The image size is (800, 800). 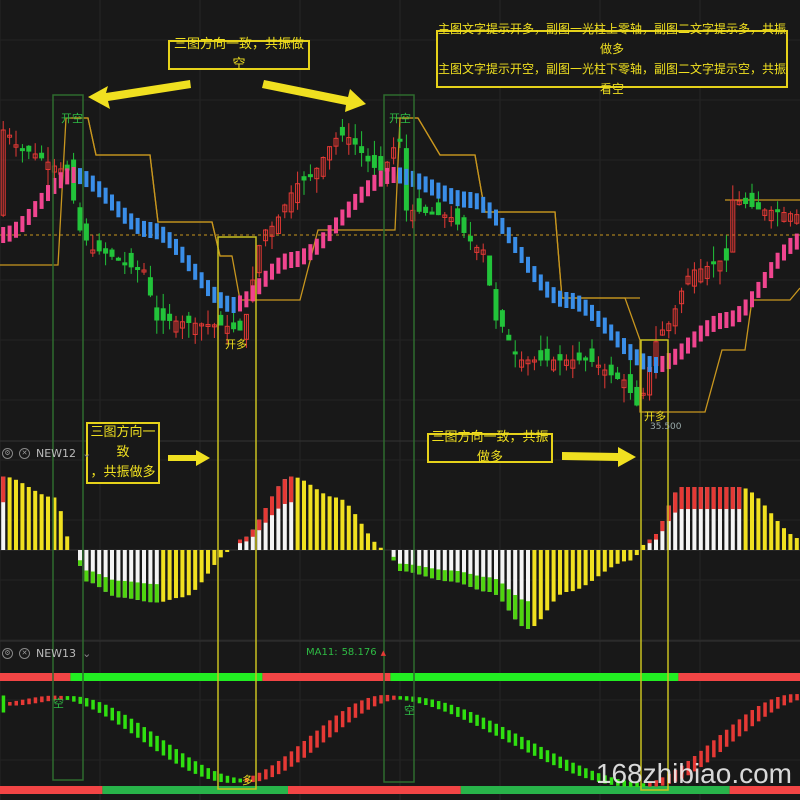 I want to click on new13-curve, so click(x=400, y=741).